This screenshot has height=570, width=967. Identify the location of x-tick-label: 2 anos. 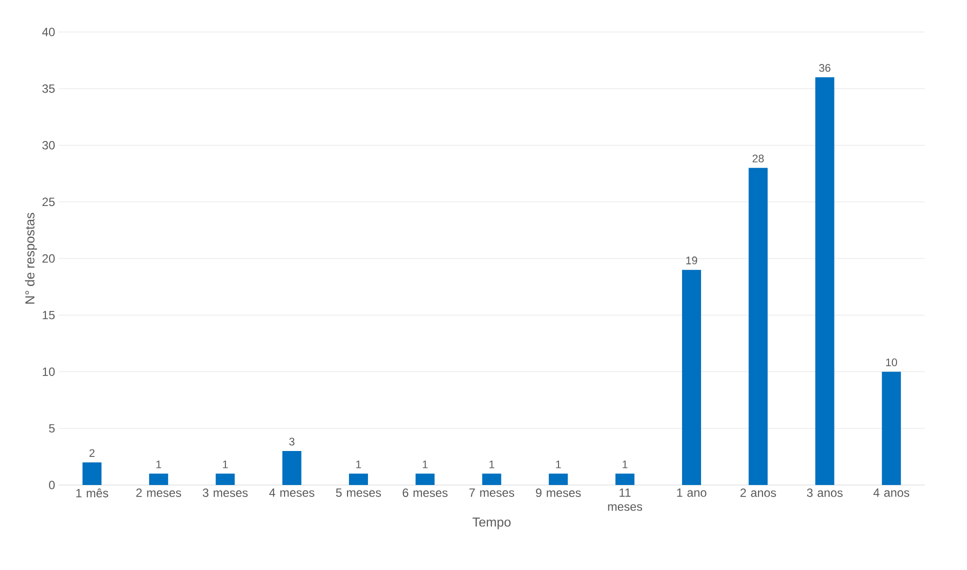
(758, 492).